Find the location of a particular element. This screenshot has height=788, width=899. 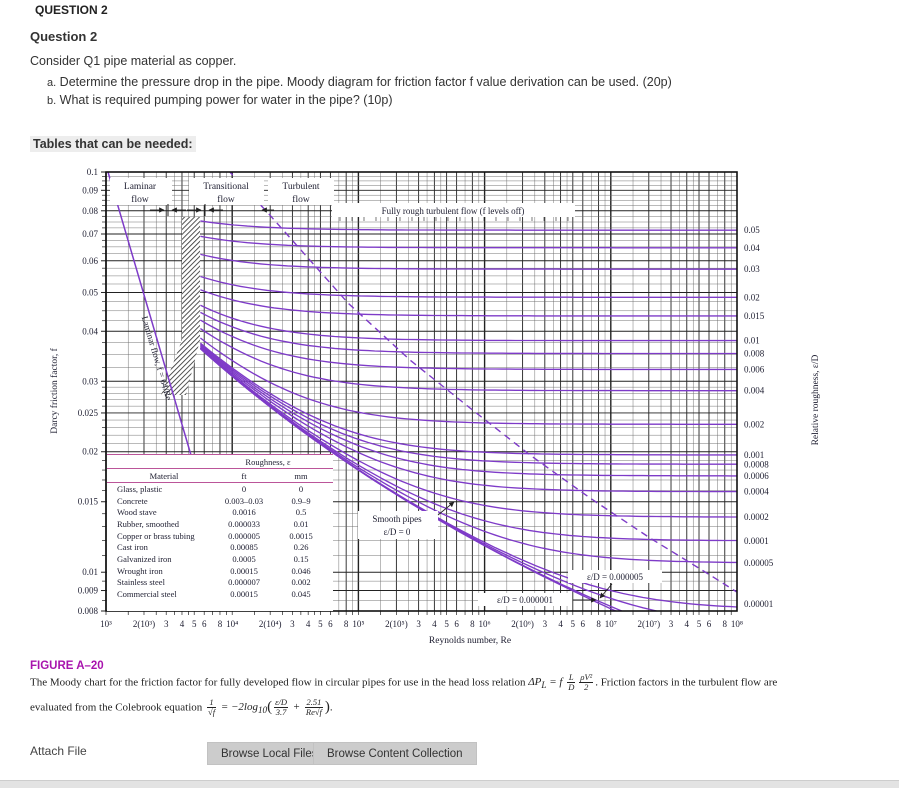

flow-region-label: Laminar is located at coordinates (140, 187).